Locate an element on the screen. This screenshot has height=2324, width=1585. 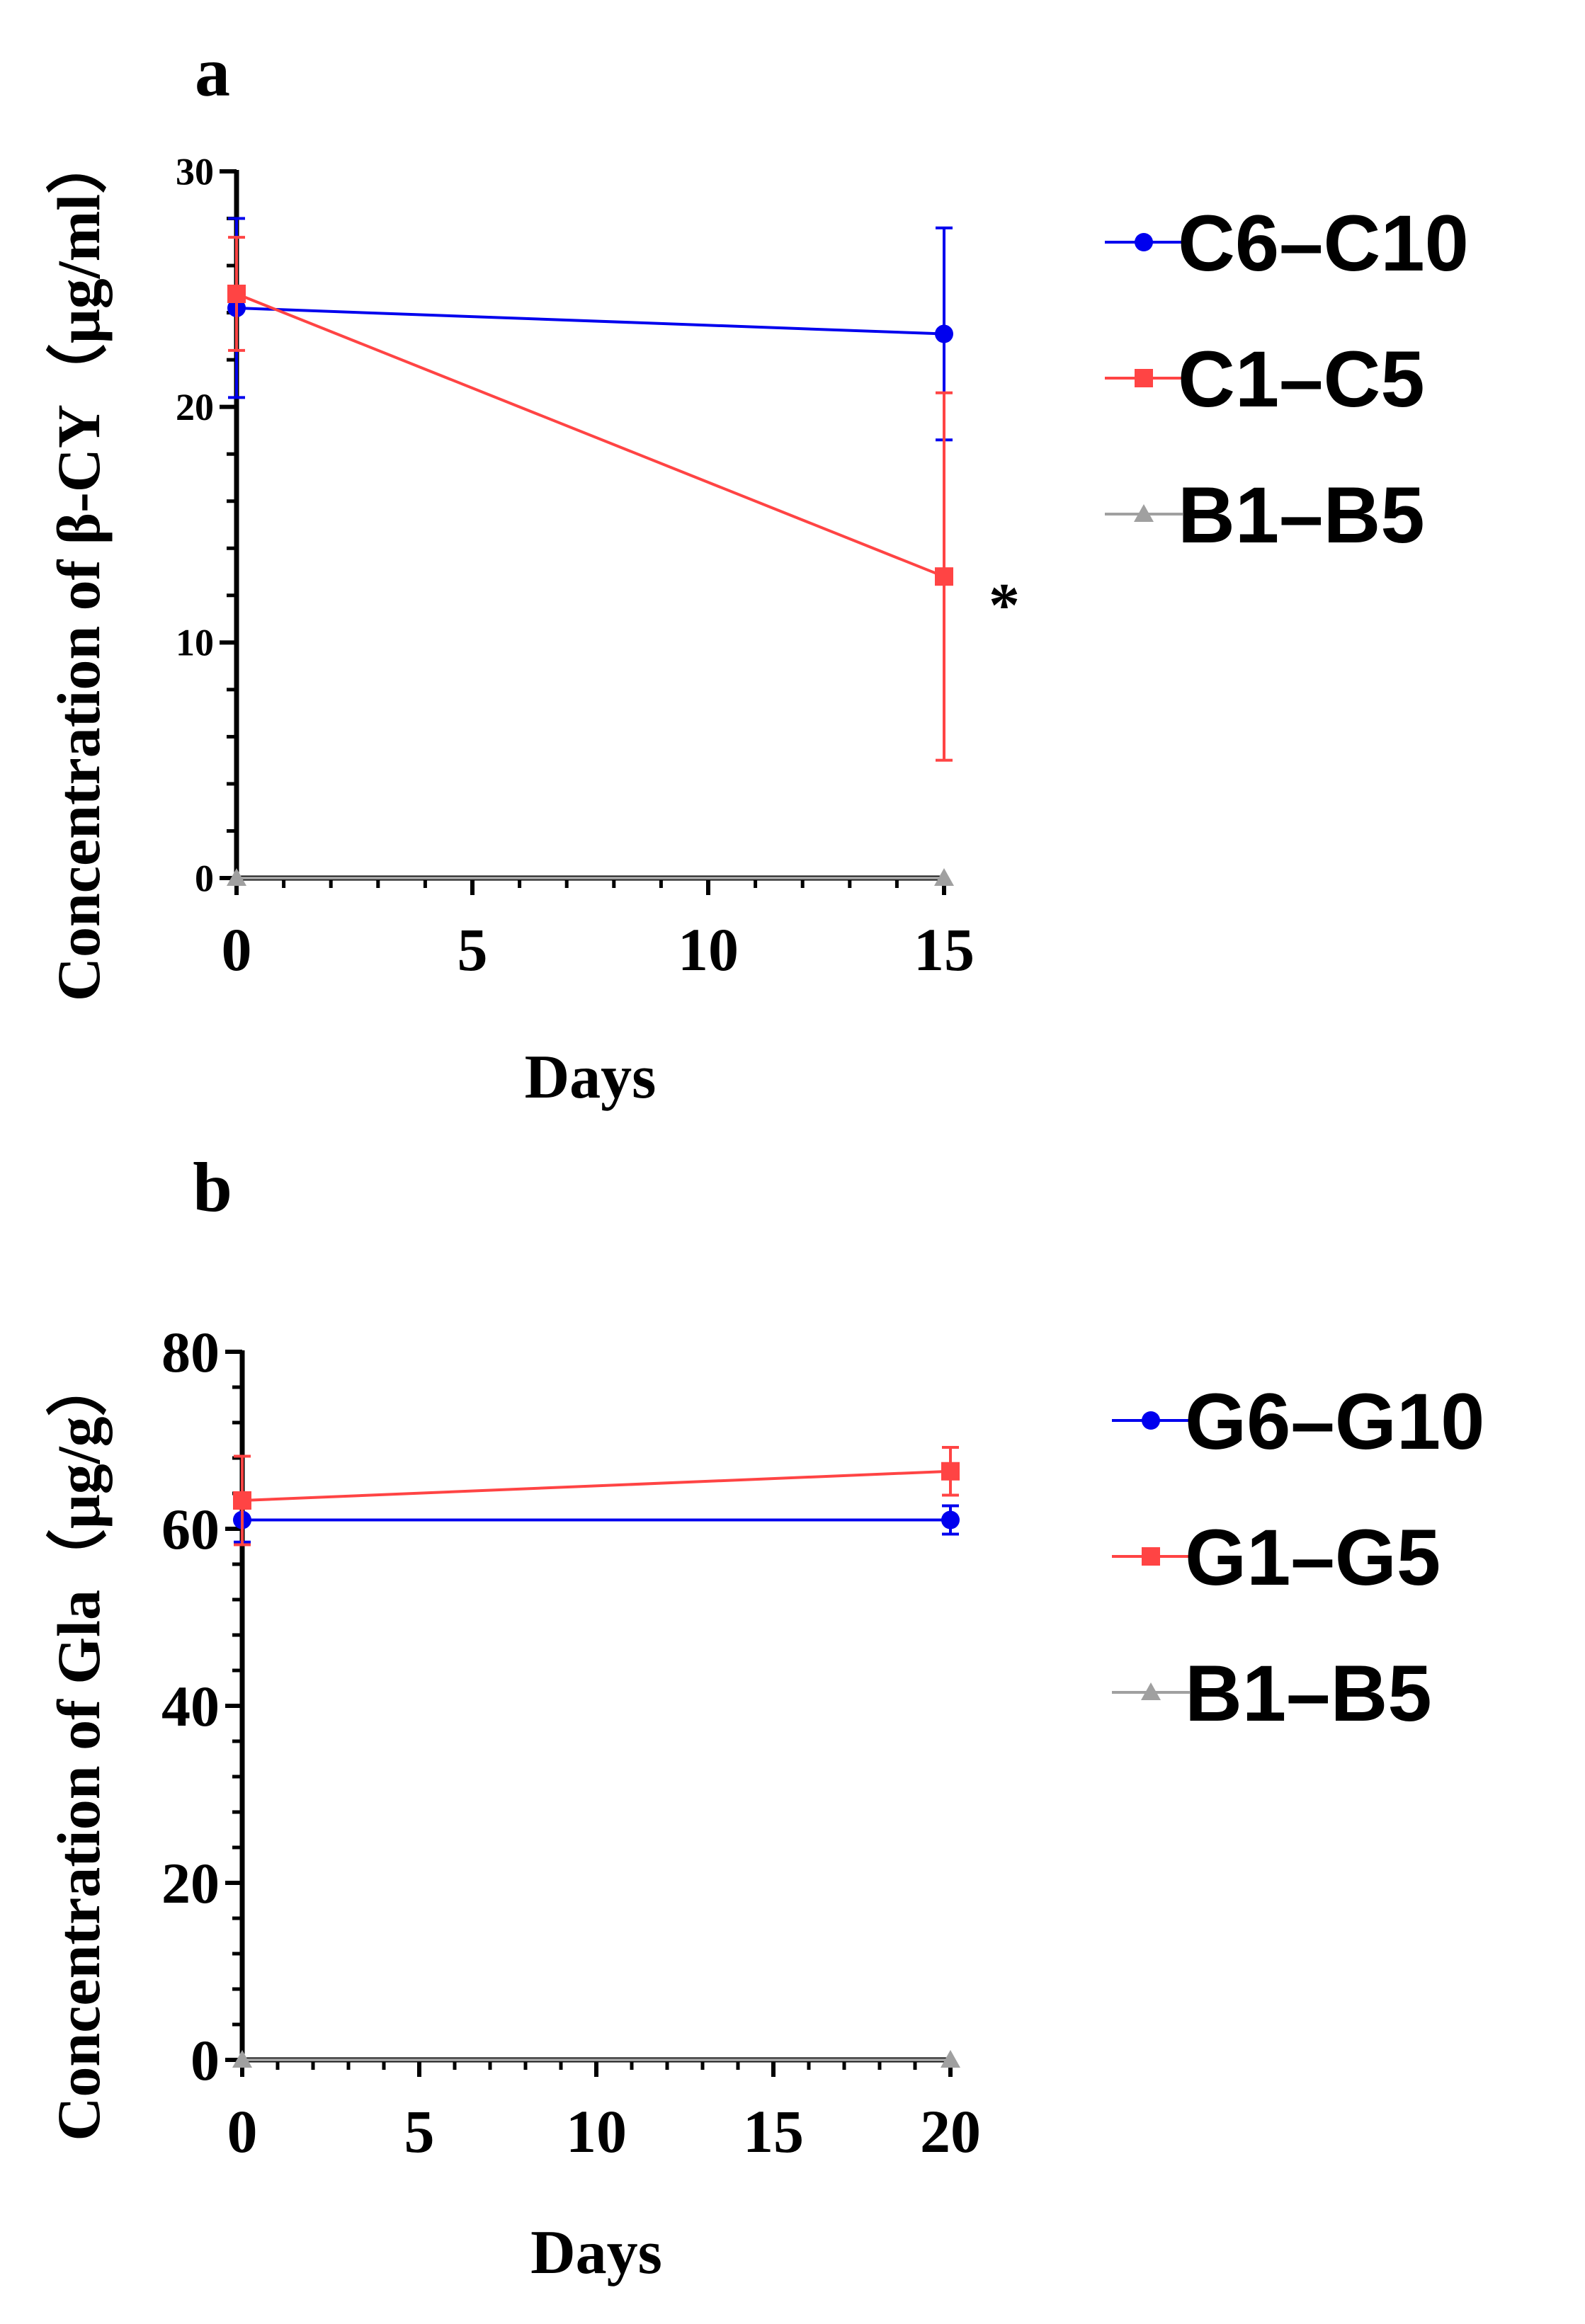
legend-item: C6–C10 is located at coordinates (1287, 243).